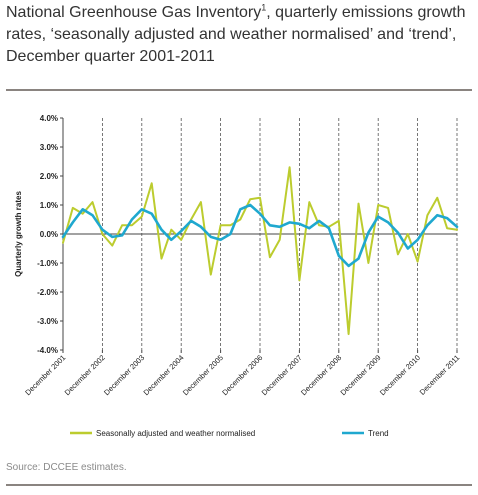 The image size is (478, 495). What do you see at coordinates (164, 375) in the screenshot?
I see `x-tick-label: December 2004` at bounding box center [164, 375].